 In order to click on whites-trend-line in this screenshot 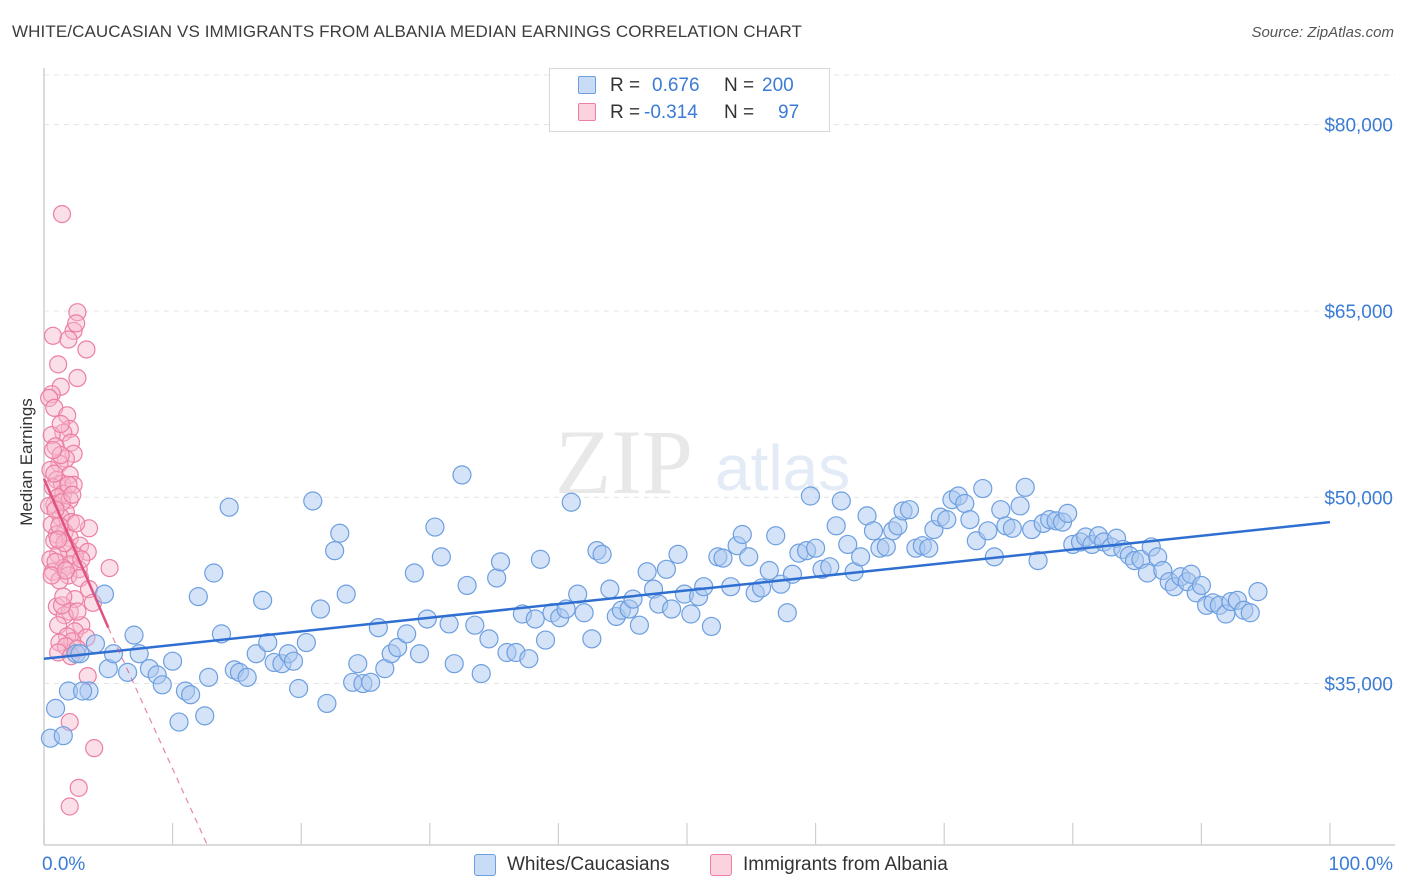, I will do `click(687, 590)`.